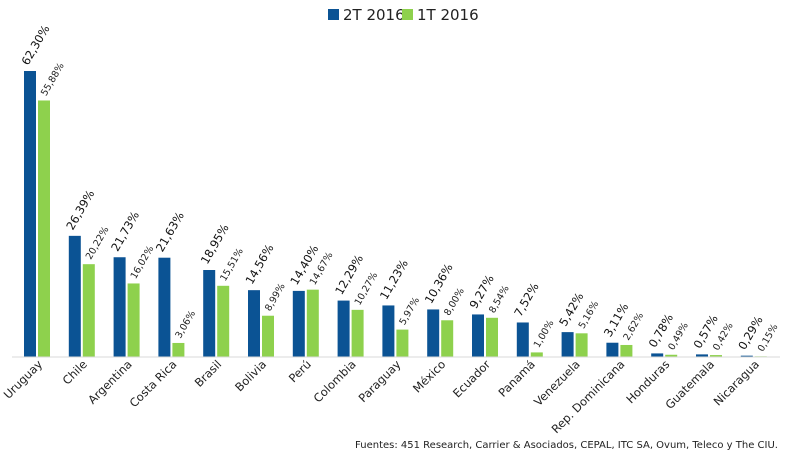  I want to click on x-tick-label: Perú, so click(300, 371).